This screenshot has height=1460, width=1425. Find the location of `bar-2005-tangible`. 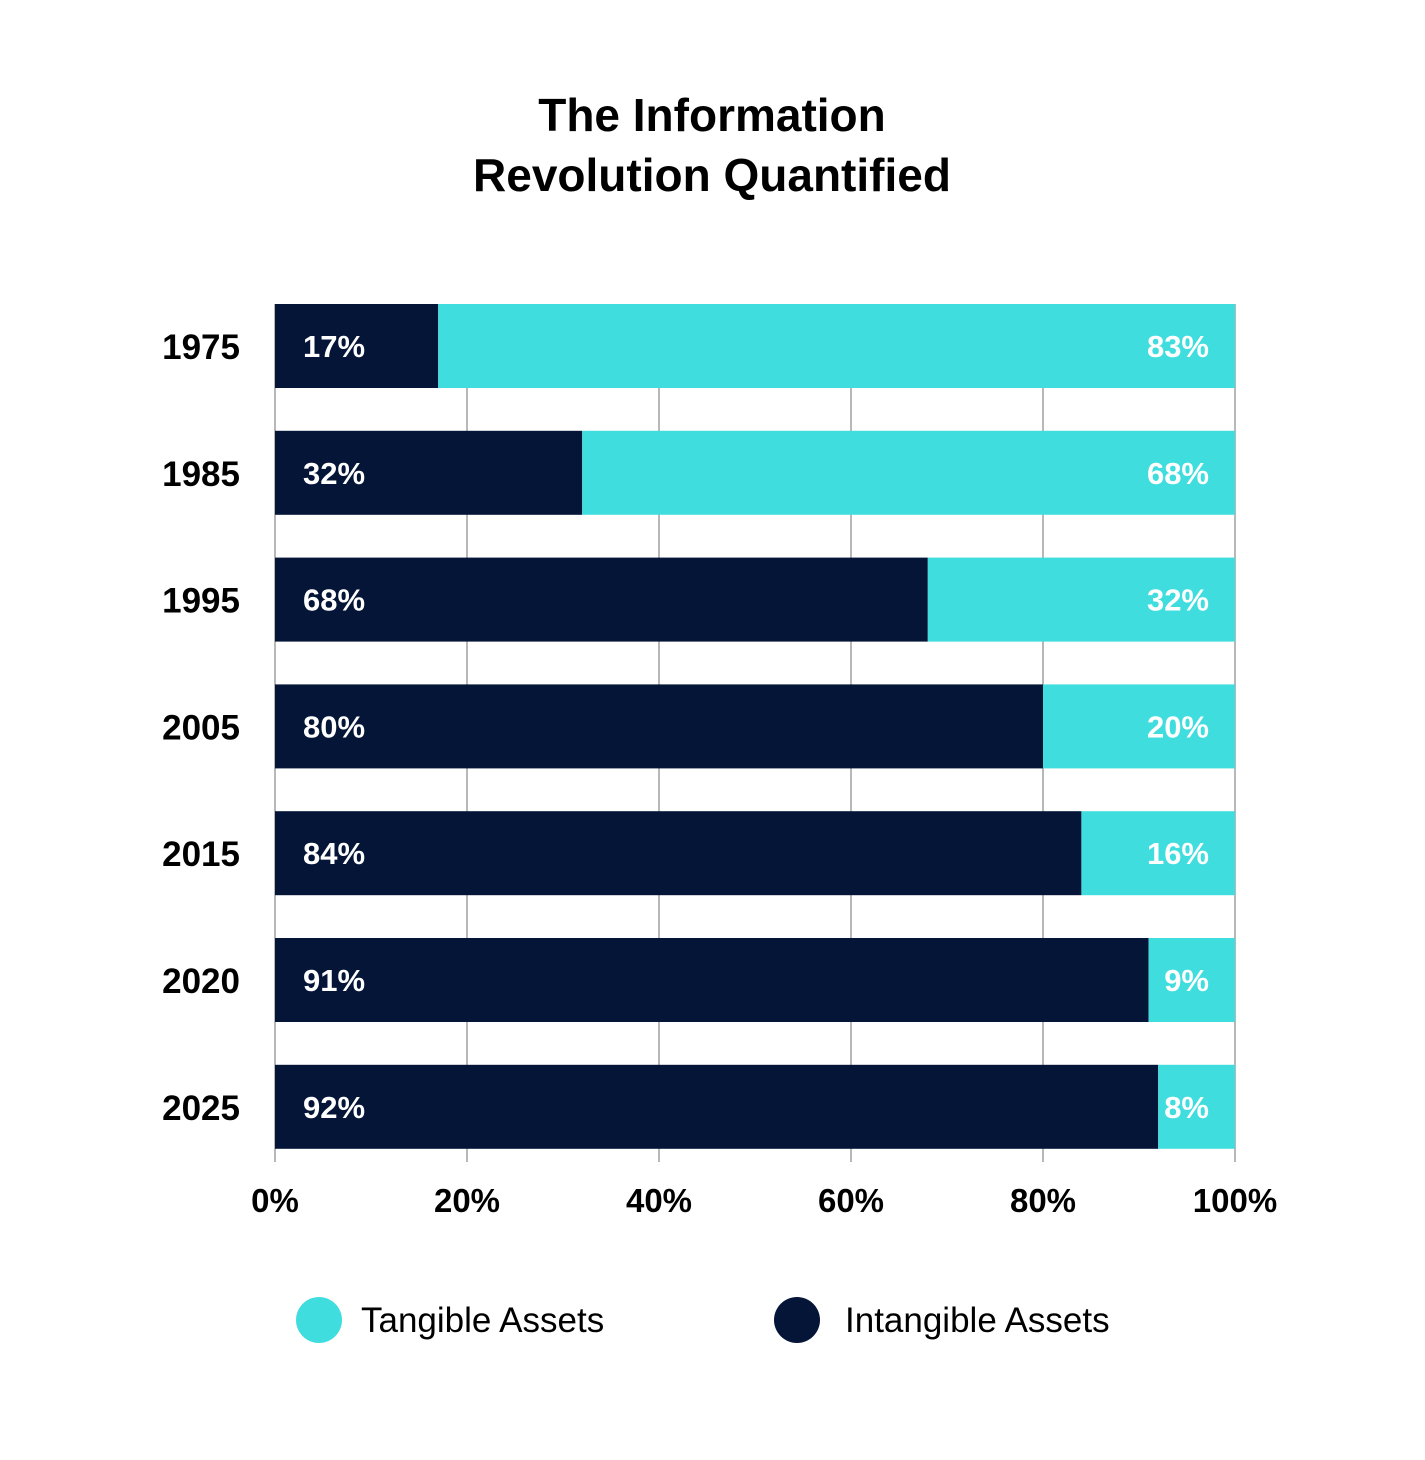

bar-2005-tangible is located at coordinates (1139, 726).